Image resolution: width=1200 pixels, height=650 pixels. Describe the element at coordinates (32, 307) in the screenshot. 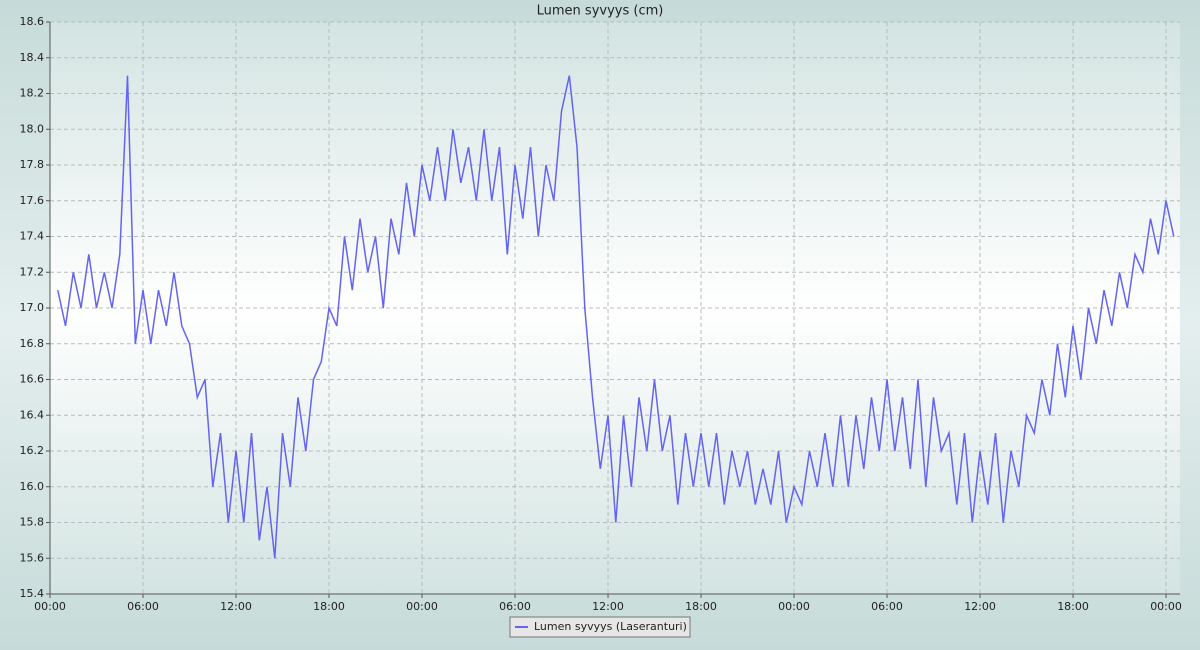

I see `y-tick-label: 17.0` at that location.